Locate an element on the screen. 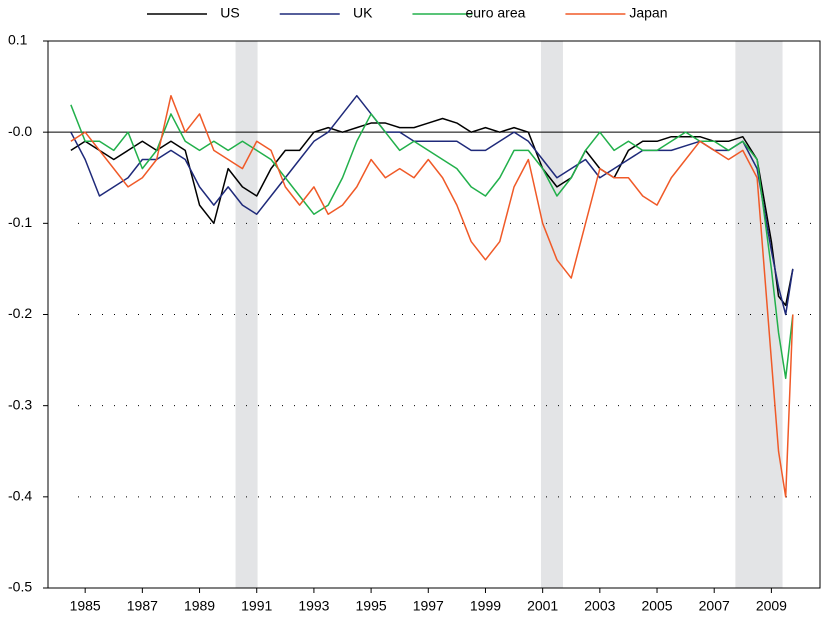 The height and width of the screenshot is (628, 826). x-tick-label: 1993 is located at coordinates (313, 606).